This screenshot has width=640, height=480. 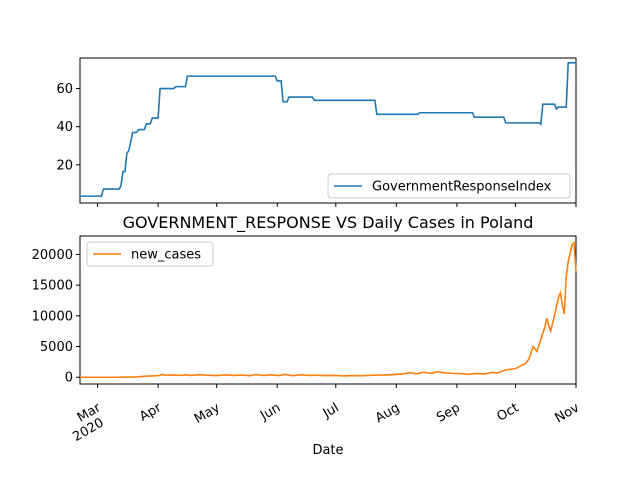 I want to click on y-tick-label: 15000, so click(x=52, y=286).